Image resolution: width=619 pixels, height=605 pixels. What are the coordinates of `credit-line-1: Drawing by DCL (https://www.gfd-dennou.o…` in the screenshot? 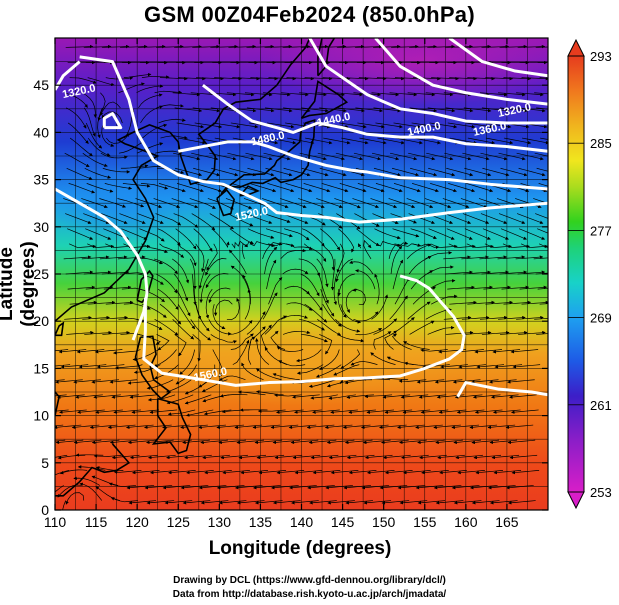 It's located at (309, 580).